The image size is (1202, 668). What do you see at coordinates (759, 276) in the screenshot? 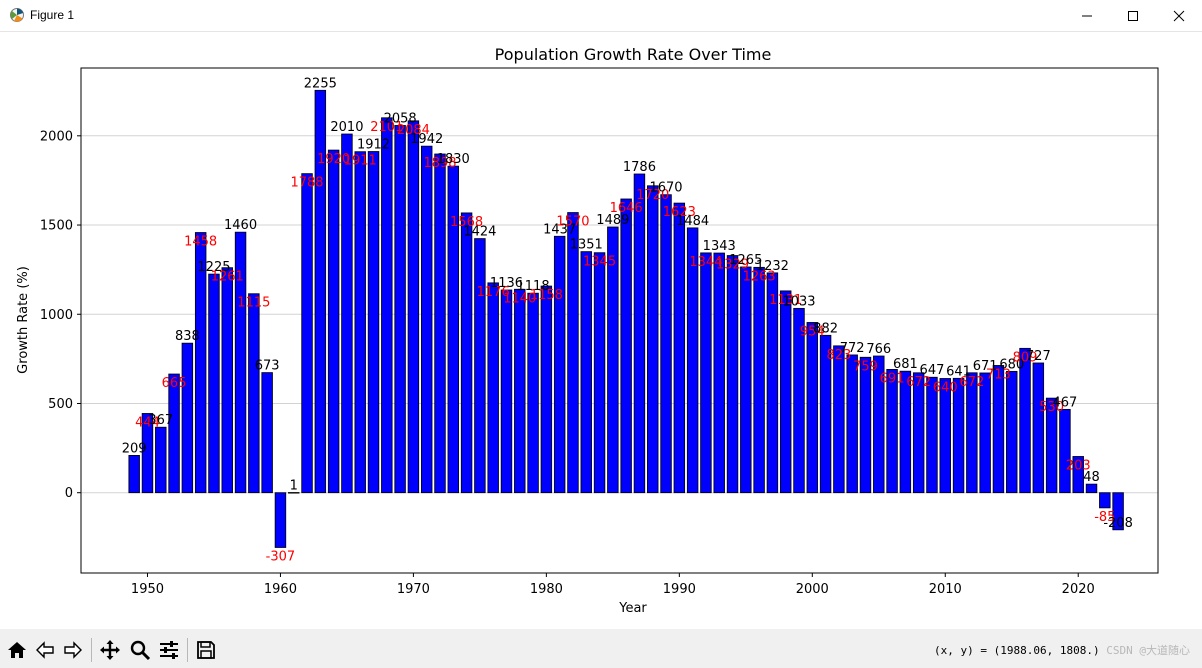
I see `data-label: 1263` at bounding box center [759, 276].